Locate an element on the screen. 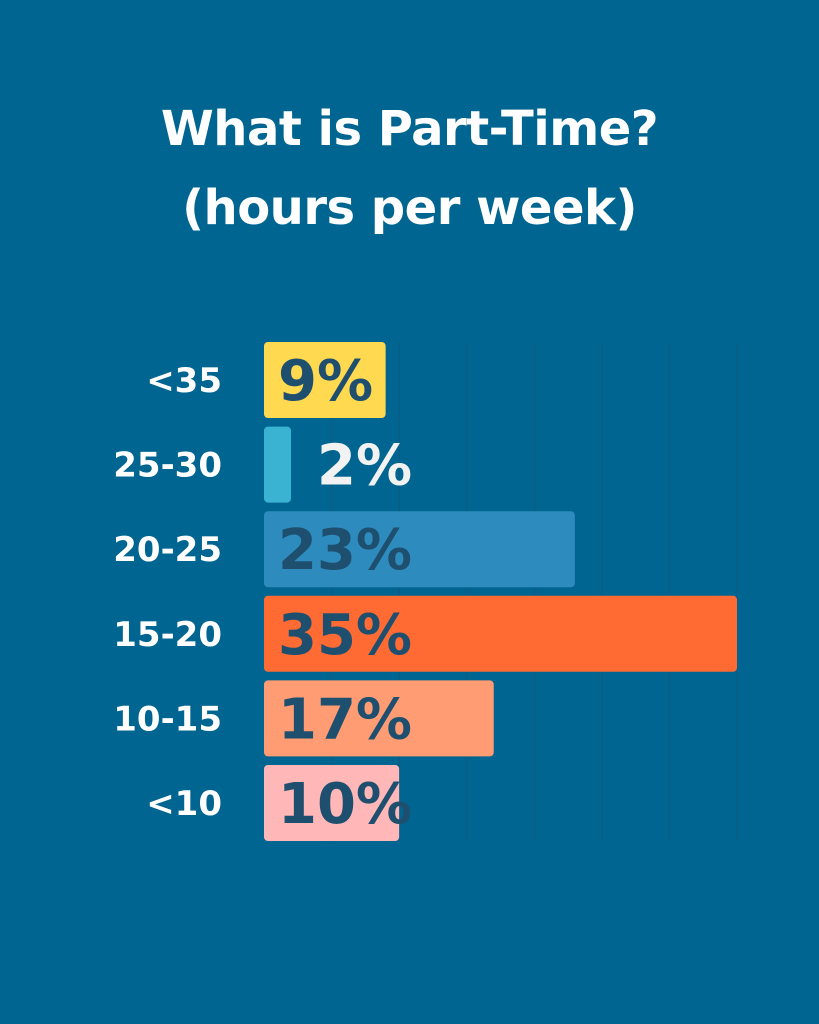 The width and height of the screenshot is (819, 1024). value-label: 9% is located at coordinates (325, 381).